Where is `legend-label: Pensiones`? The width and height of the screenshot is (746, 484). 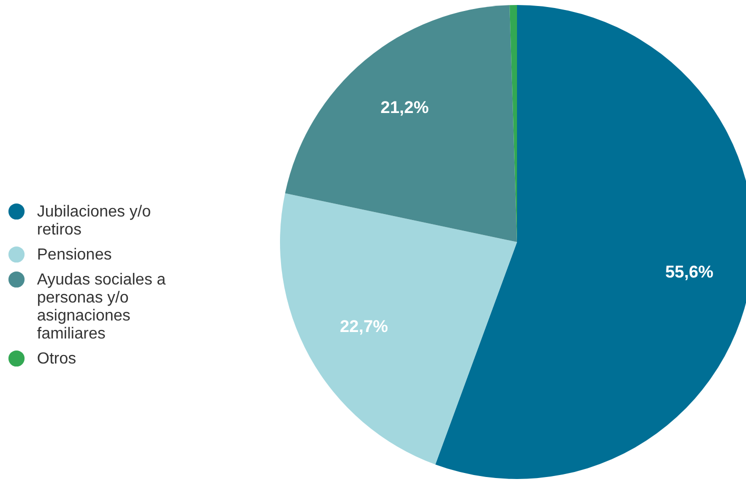 legend-label: Pensiones is located at coordinates (74, 255).